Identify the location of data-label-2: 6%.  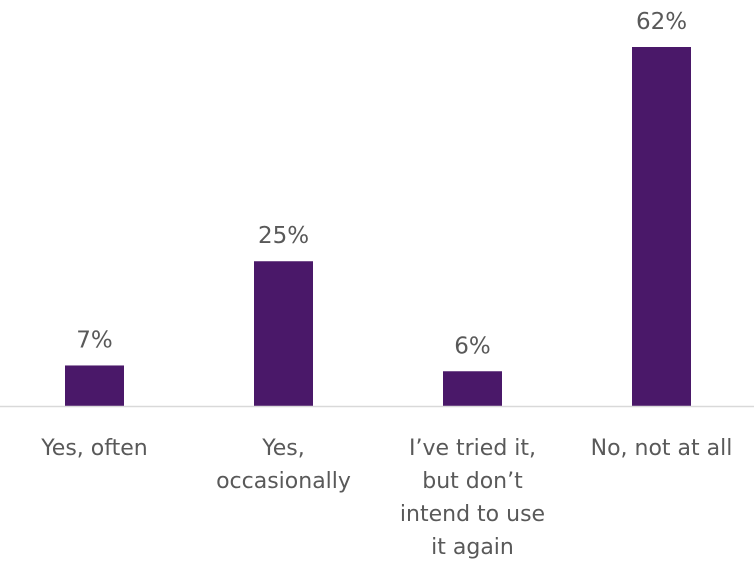
(472, 346).